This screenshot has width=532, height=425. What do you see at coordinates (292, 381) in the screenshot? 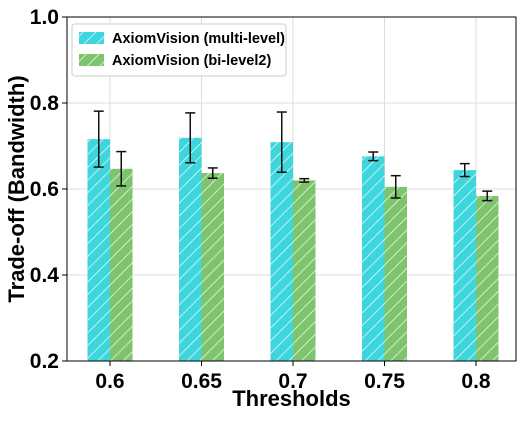
I see `x-tick-label: 0.7` at bounding box center [292, 381].